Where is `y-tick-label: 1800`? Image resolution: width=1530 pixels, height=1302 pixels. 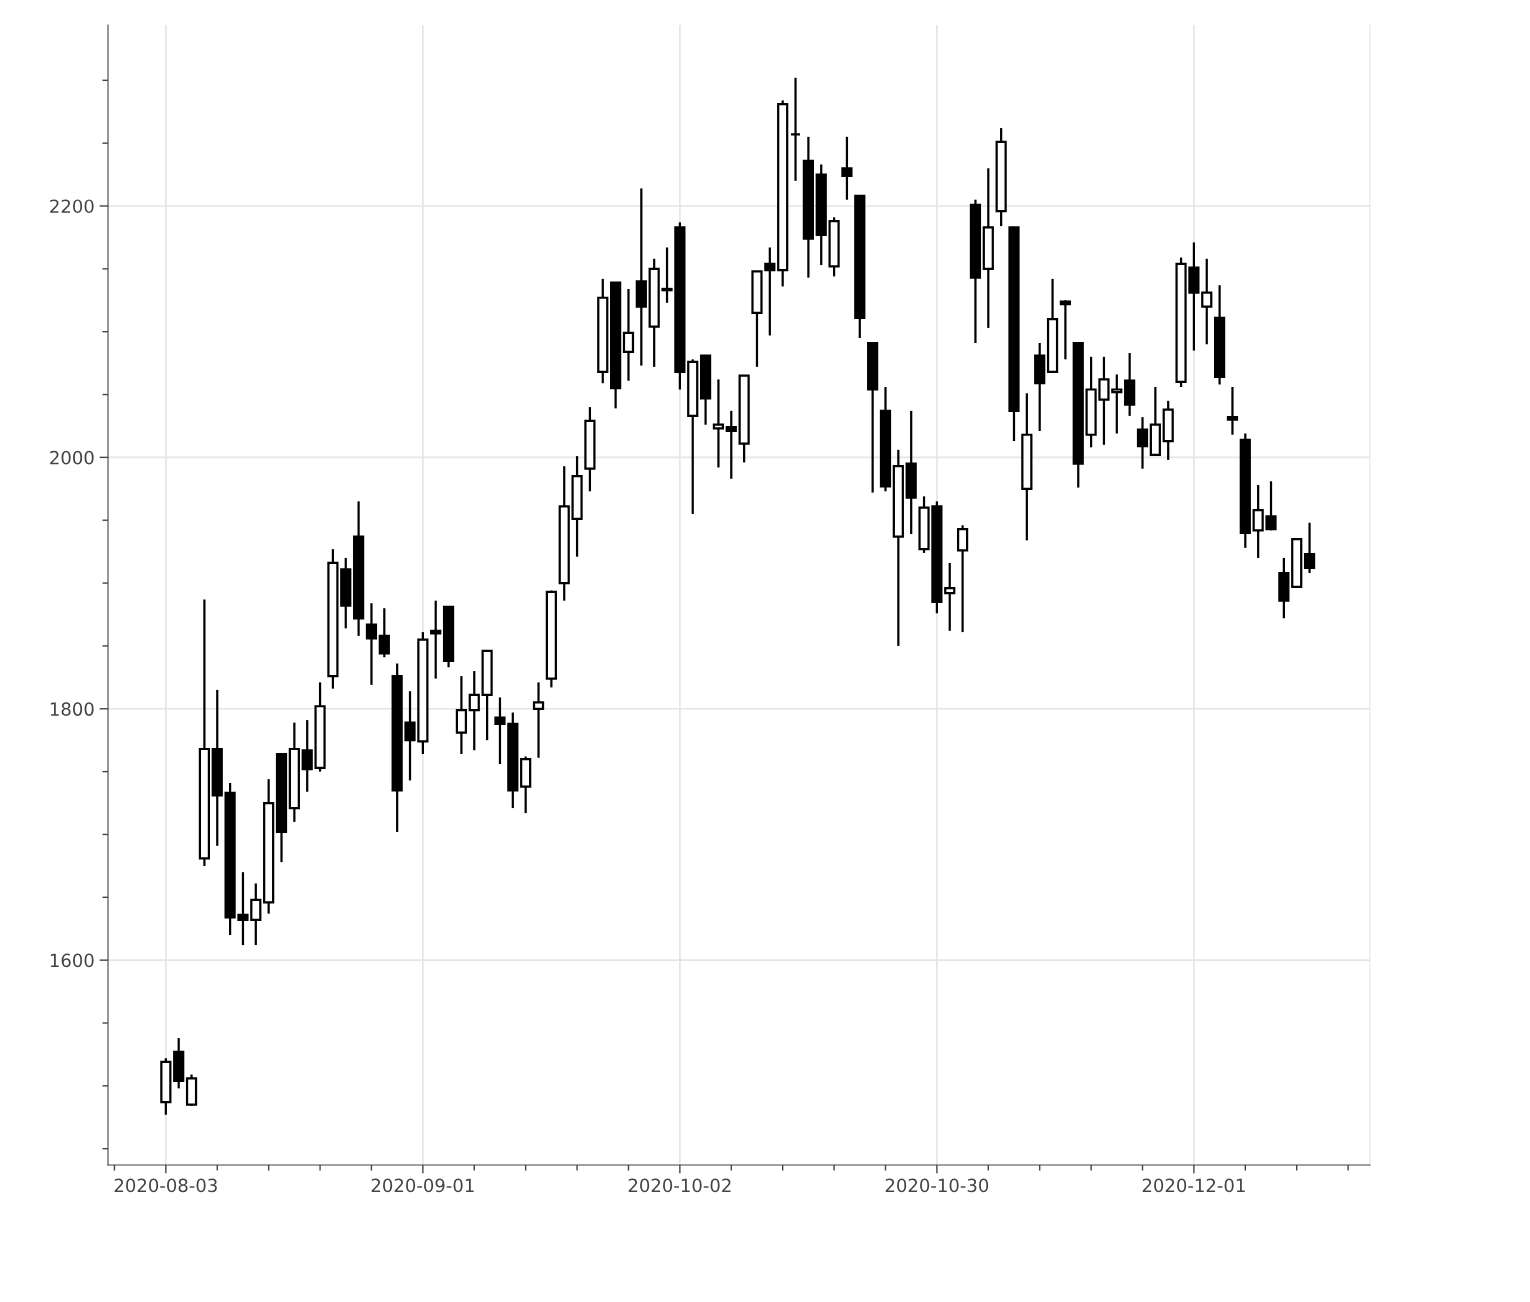
y-tick-label: 1800 is located at coordinates (72, 709).